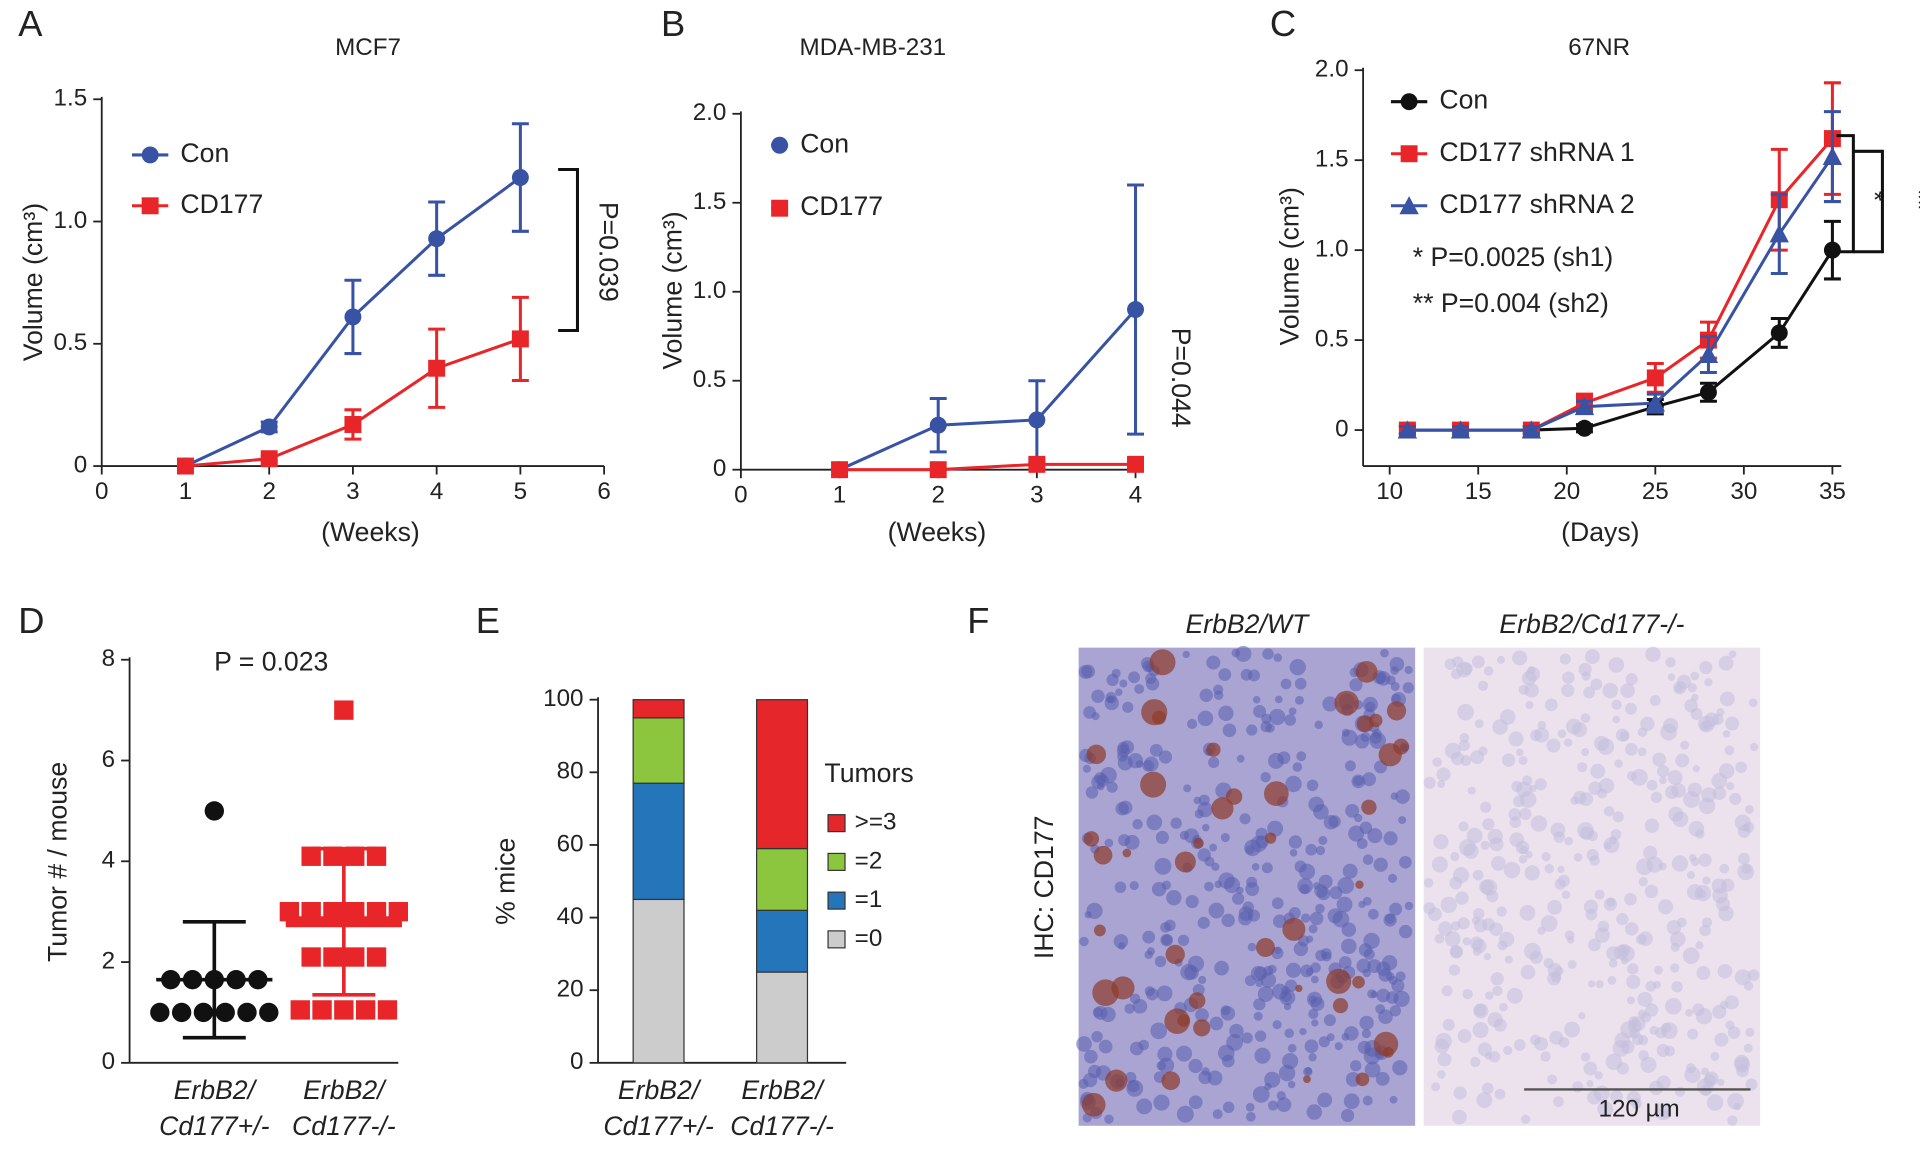 This screenshot has width=1920, height=1150. I want to click on y-tick-label: 2, so click(108, 960).